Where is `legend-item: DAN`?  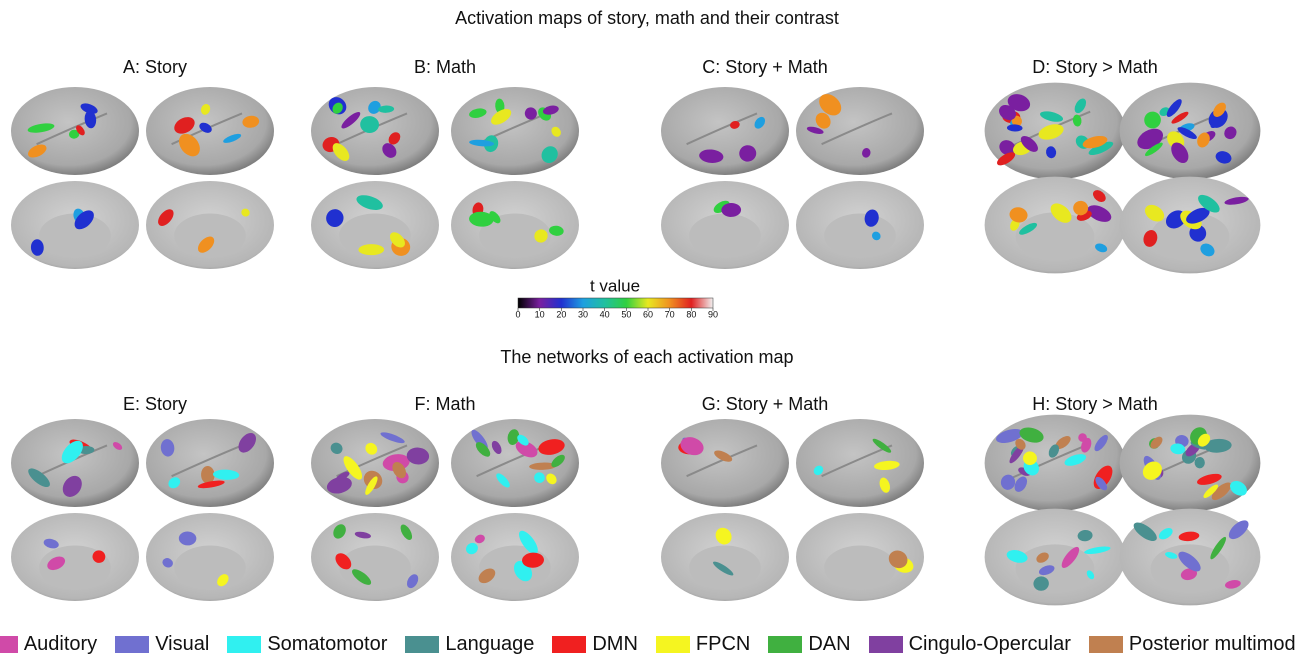 legend-item: DAN is located at coordinates (809, 644).